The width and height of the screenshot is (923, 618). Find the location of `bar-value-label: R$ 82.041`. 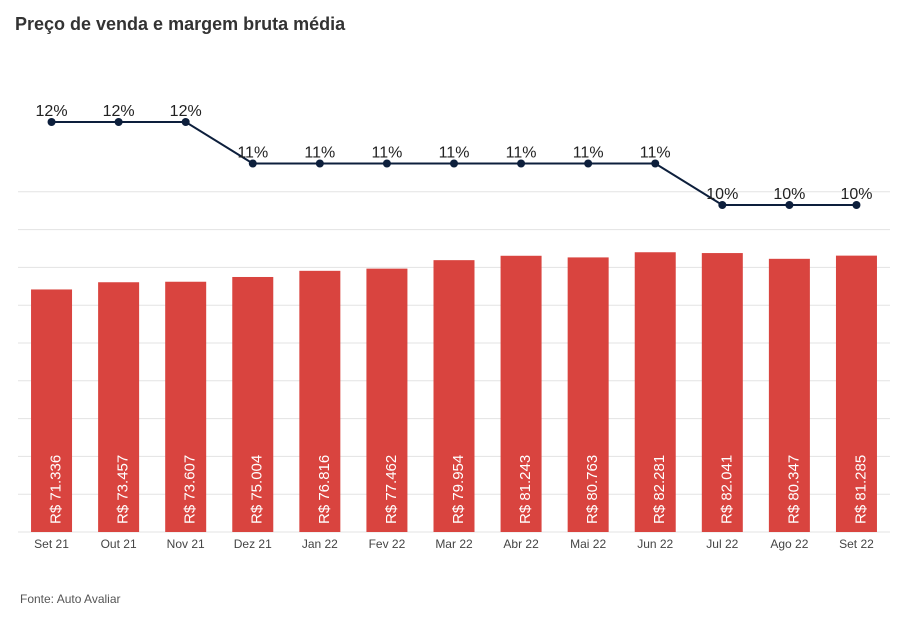

bar-value-label: R$ 82.041 is located at coordinates (726, 489).